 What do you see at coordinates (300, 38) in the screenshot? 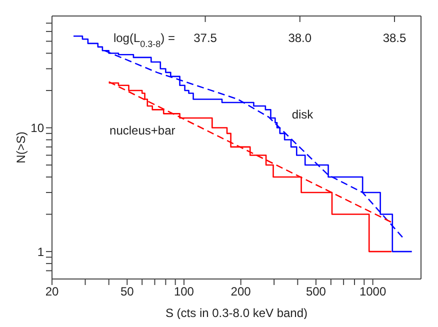
I see `x2-tick-label: 38.0` at bounding box center [300, 38].